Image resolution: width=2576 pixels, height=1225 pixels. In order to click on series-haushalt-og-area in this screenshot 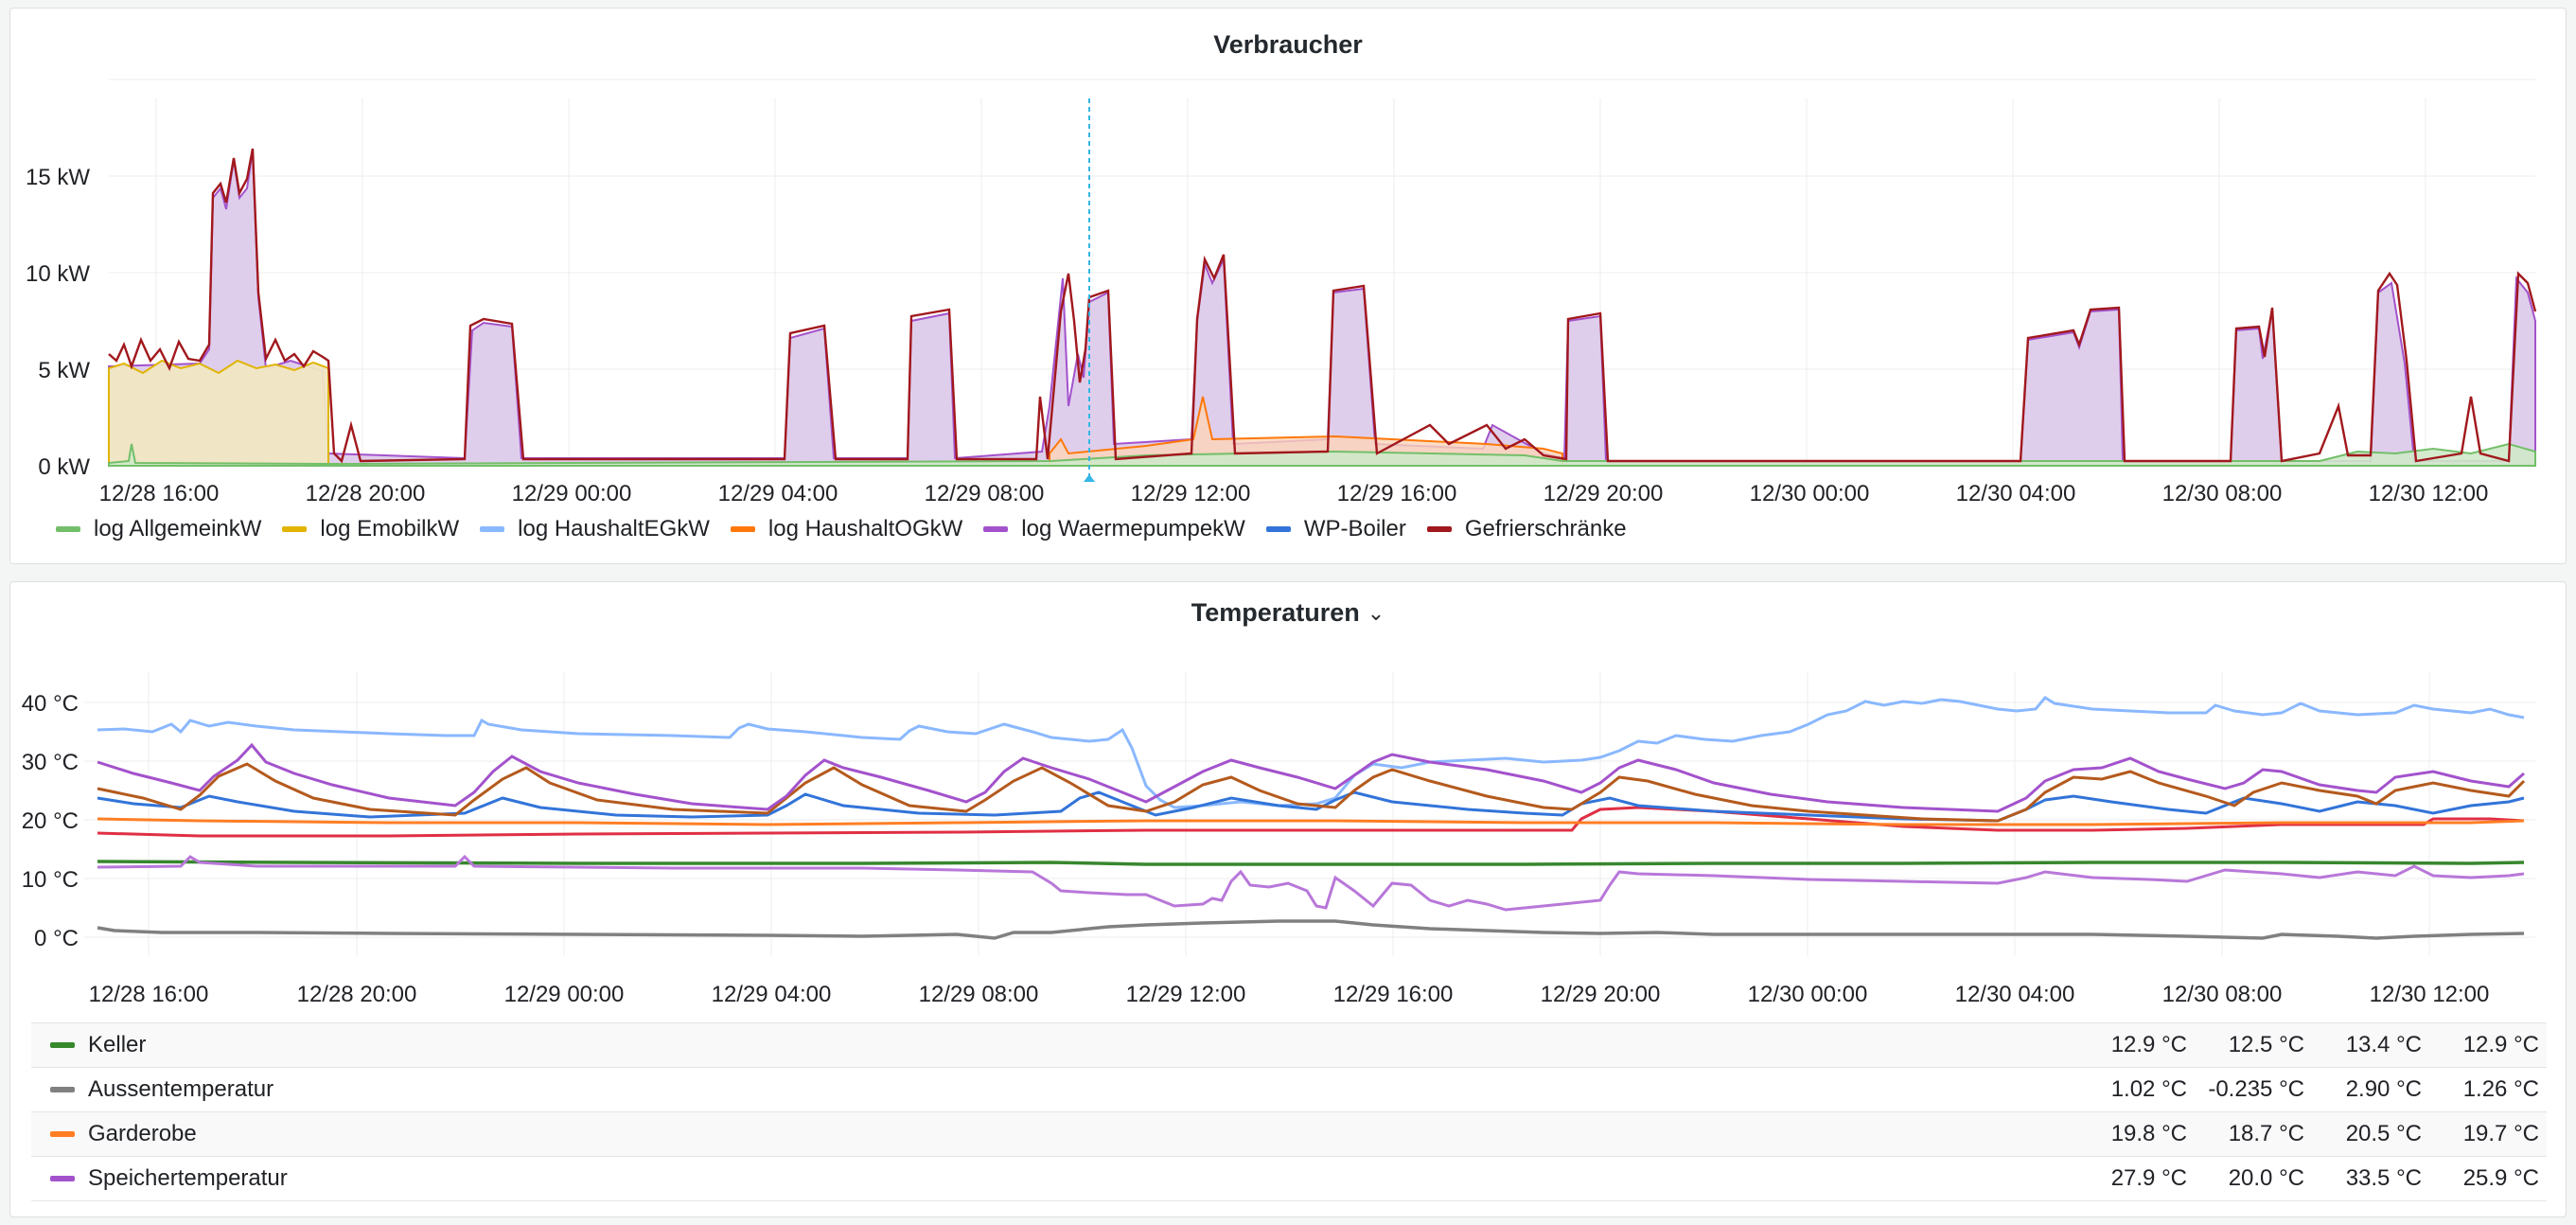, I will do `click(1306, 431)`.